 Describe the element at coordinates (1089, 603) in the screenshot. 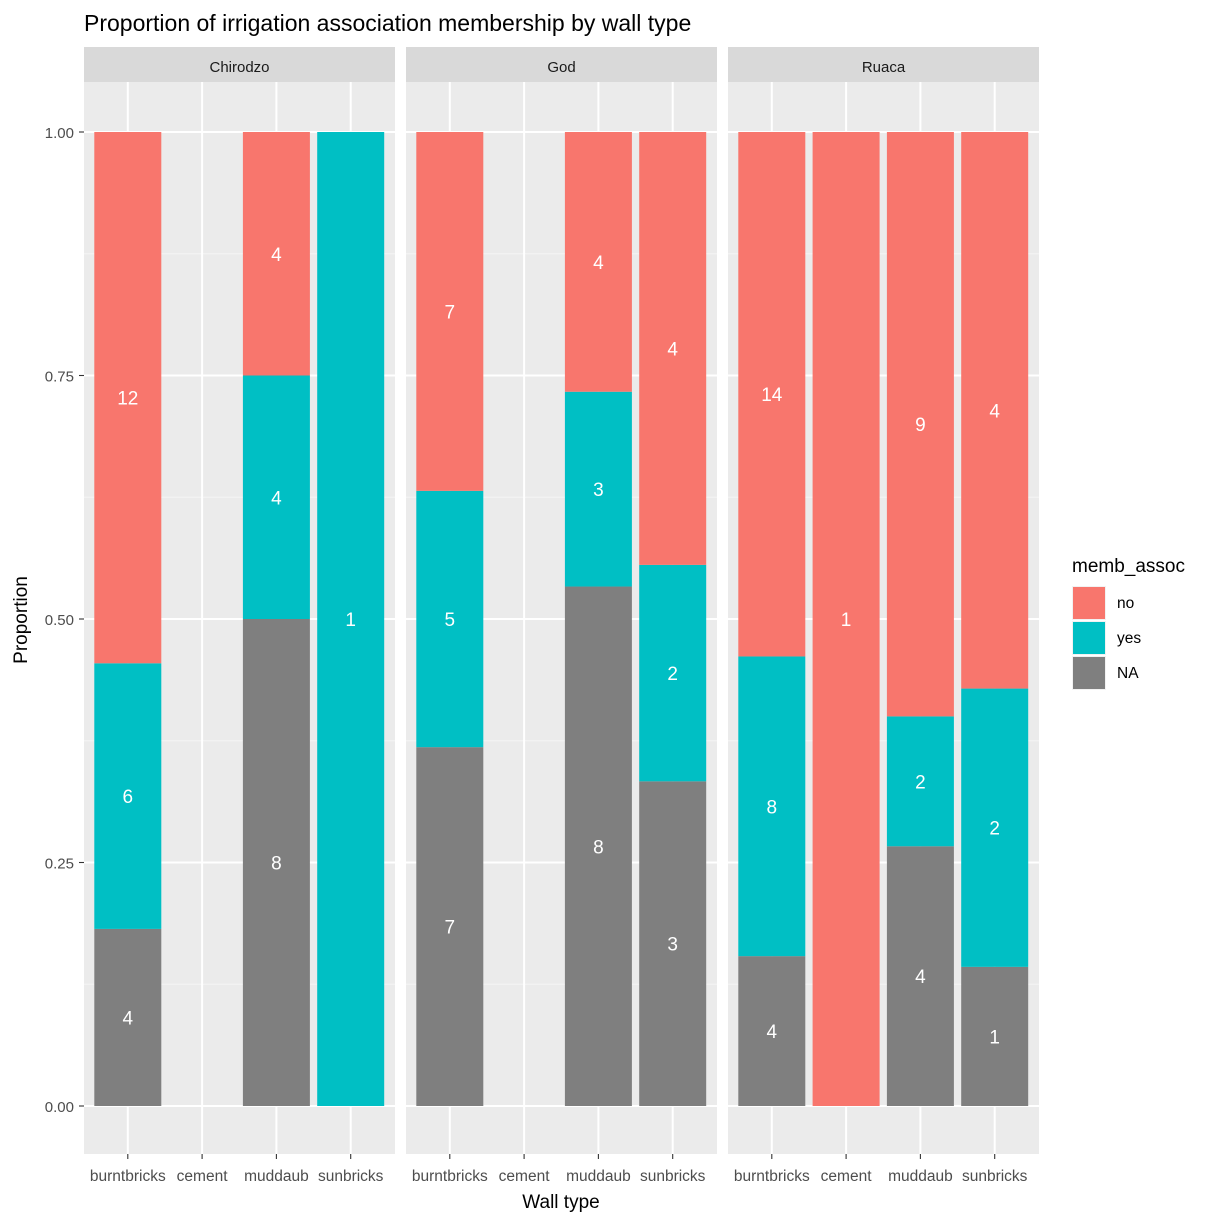

I see `legend-key-no` at that location.